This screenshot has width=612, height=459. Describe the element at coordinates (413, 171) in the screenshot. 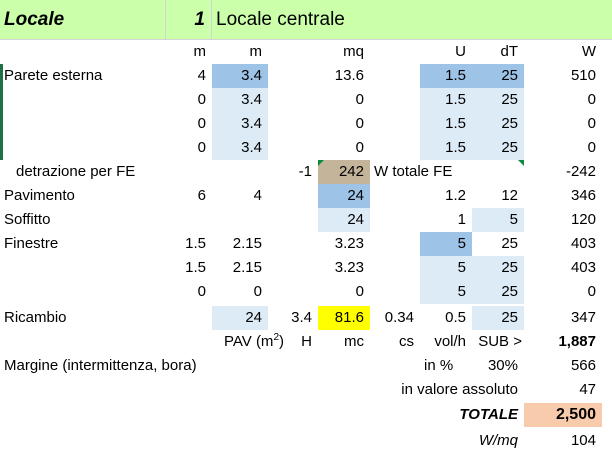

I see `detraction-note: W totale FE` at that location.